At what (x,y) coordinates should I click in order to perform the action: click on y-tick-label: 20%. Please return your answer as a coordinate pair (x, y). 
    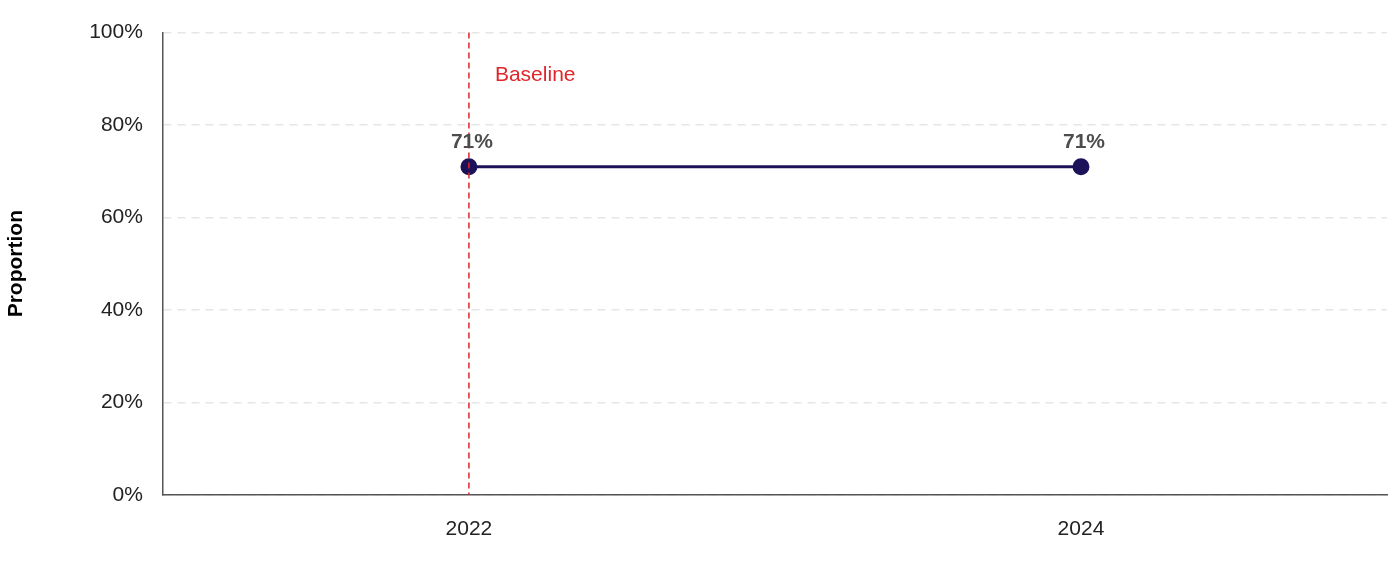
    Looking at the image, I should click on (121, 401).